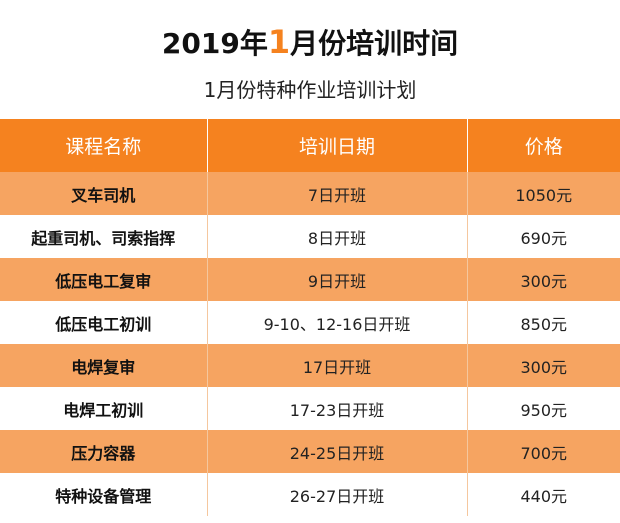 The height and width of the screenshot is (523, 620). What do you see at coordinates (337, 145) in the screenshot?
I see `column-header-date: 培训日期` at bounding box center [337, 145].